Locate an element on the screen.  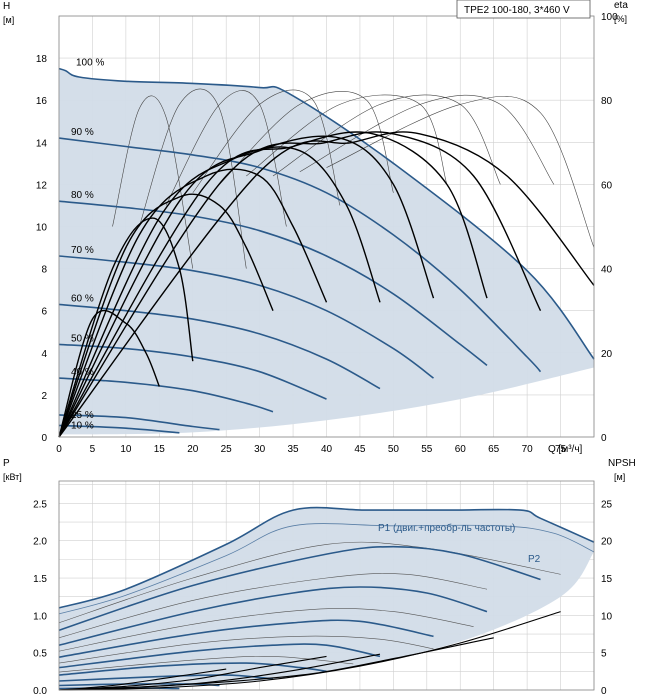
y-tick-label: 10 is located at coordinates (42, 228).